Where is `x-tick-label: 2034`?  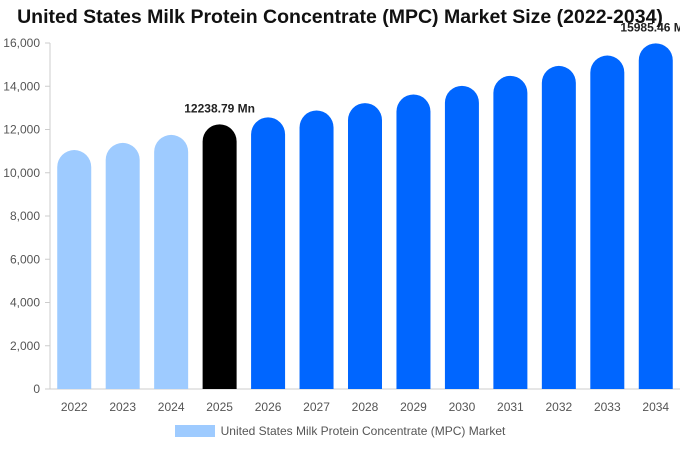 x-tick-label: 2034 is located at coordinates (655, 407).